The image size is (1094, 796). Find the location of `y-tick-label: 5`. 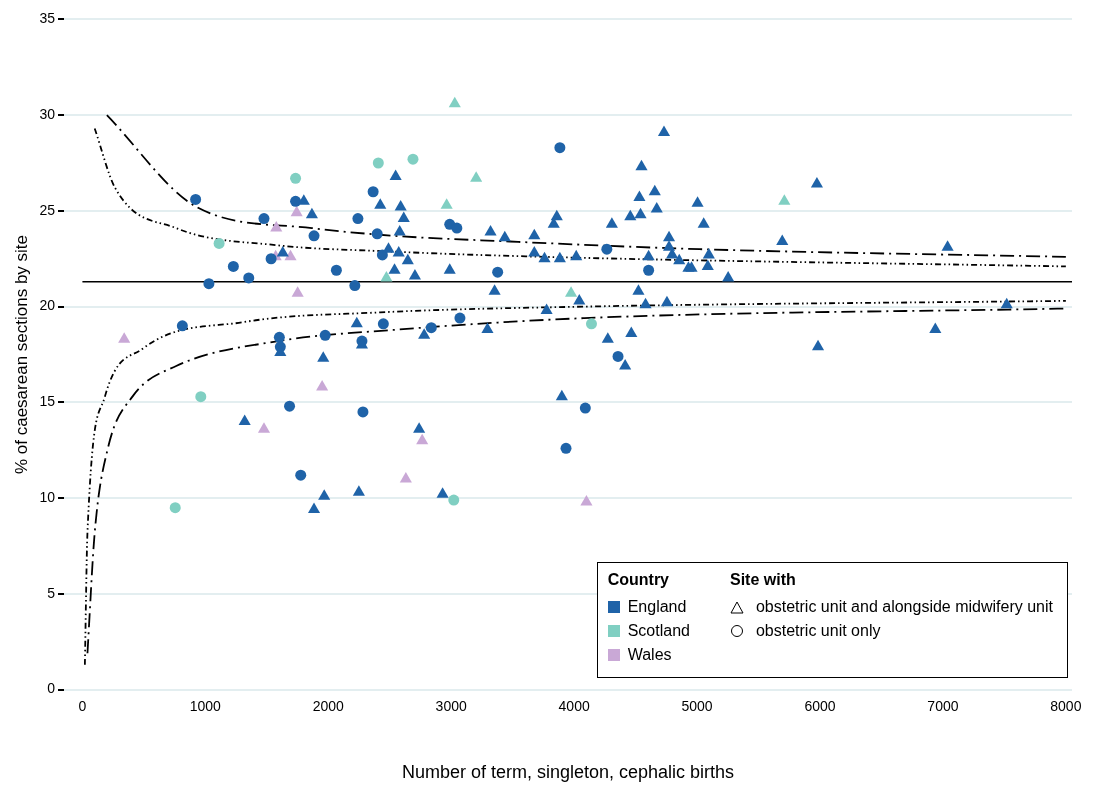

y-tick-label: 5 is located at coordinates (51, 592).